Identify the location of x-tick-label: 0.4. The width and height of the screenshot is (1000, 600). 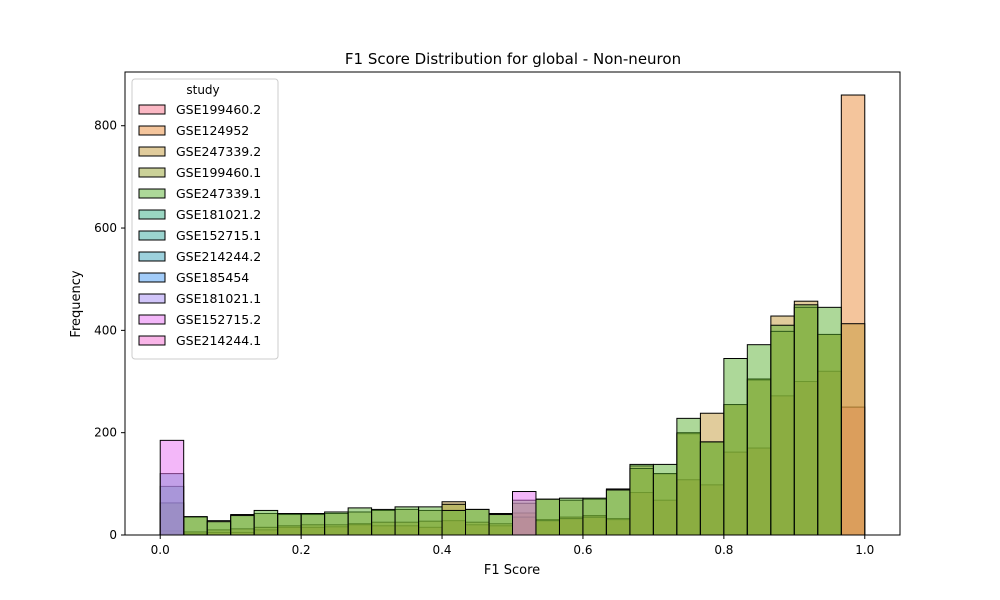
(441, 550).